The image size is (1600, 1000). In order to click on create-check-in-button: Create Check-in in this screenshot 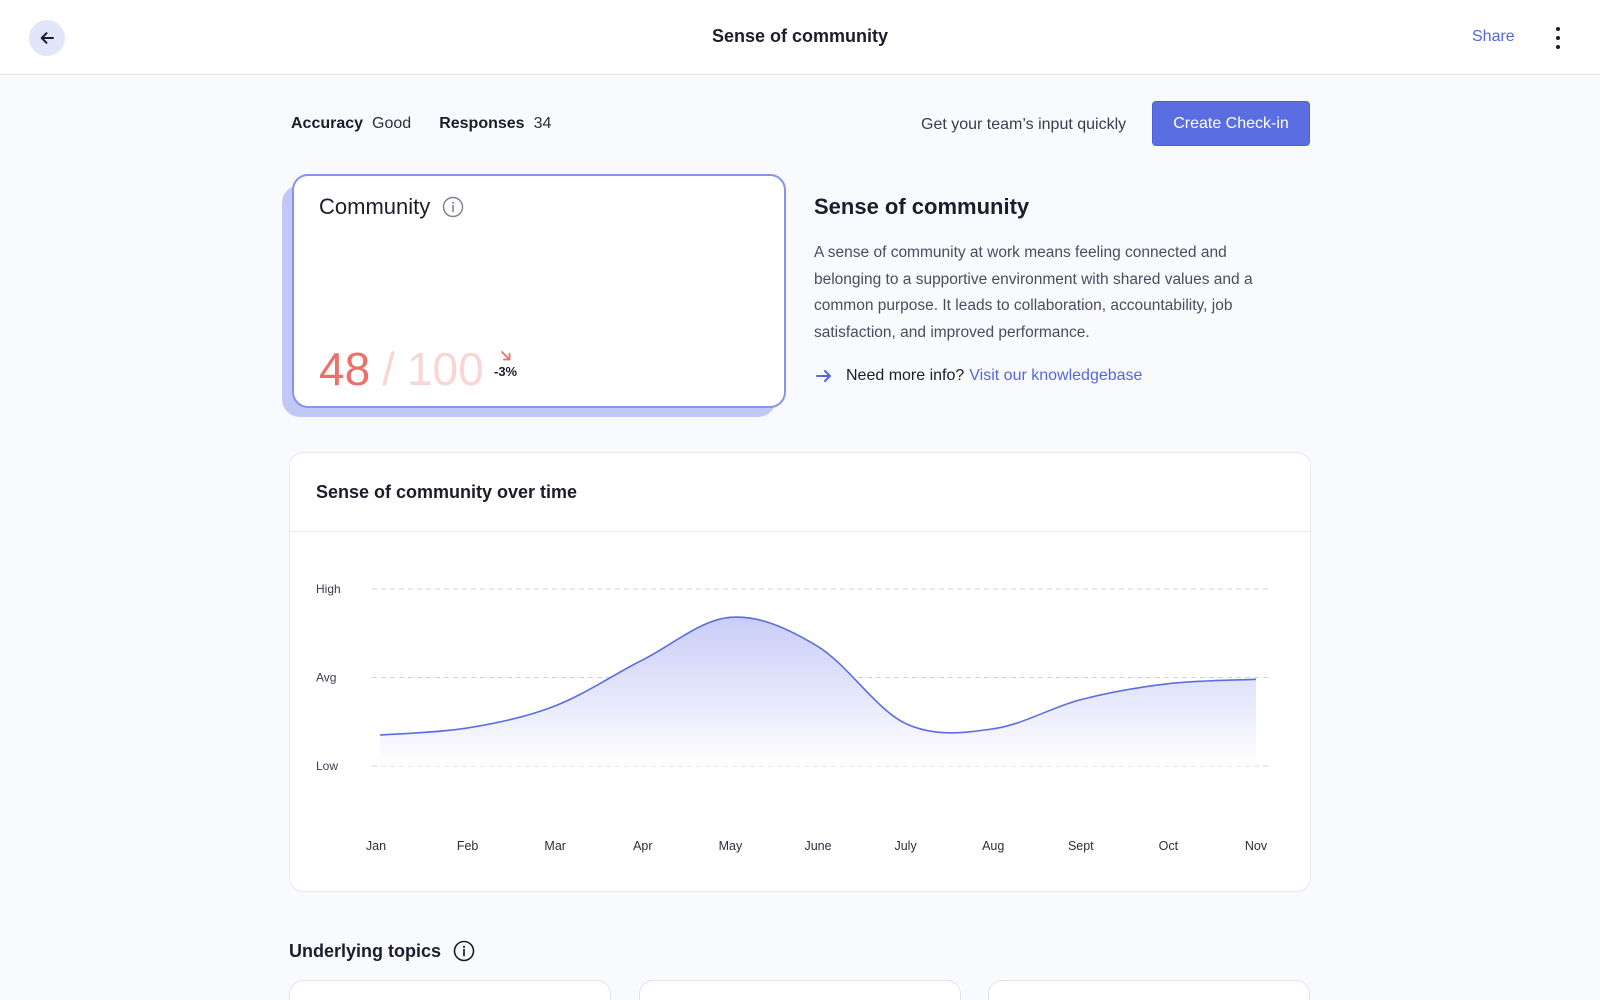, I will do `click(1231, 123)`.